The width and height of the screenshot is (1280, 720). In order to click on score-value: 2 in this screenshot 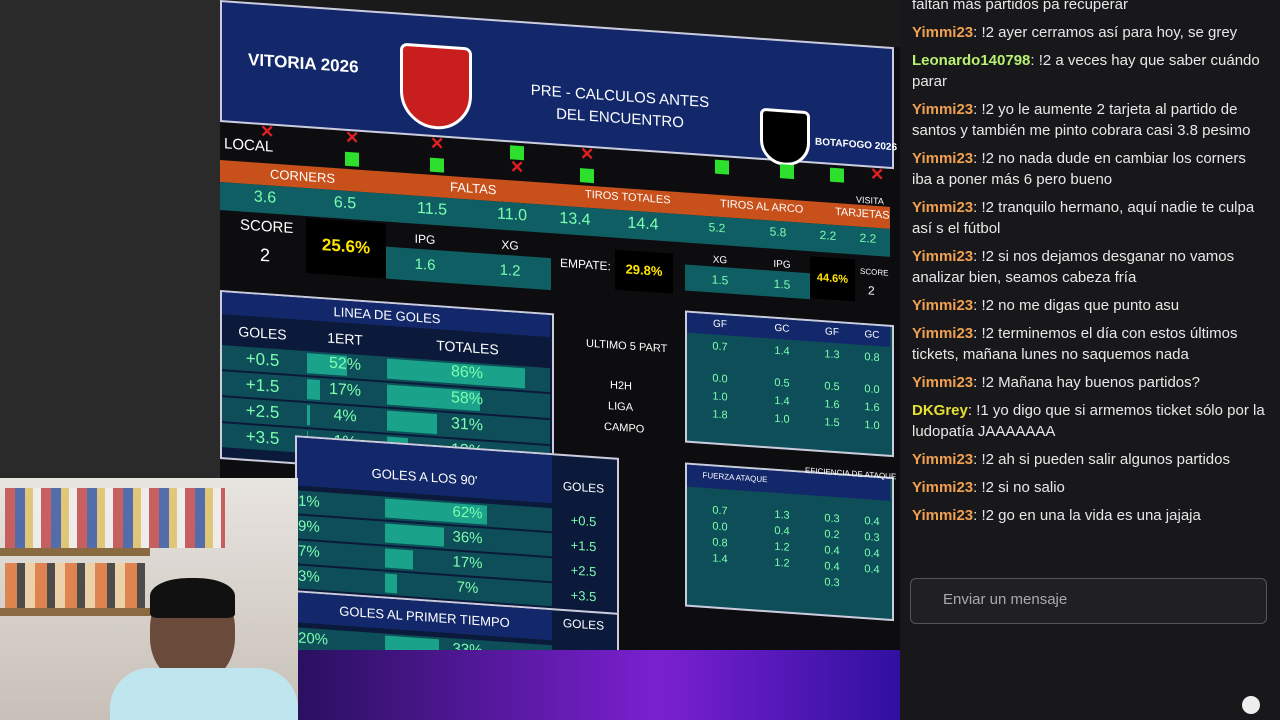, I will do `click(265, 255)`.